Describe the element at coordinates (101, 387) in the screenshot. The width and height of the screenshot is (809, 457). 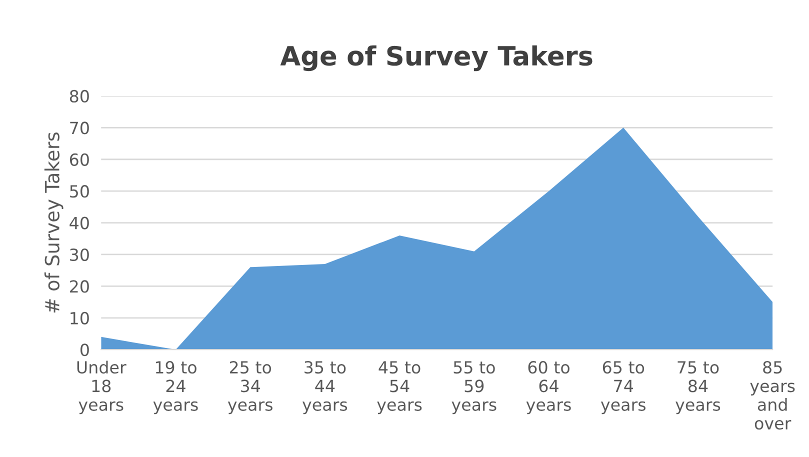
I see `x-tick-label: Under 18 years` at that location.